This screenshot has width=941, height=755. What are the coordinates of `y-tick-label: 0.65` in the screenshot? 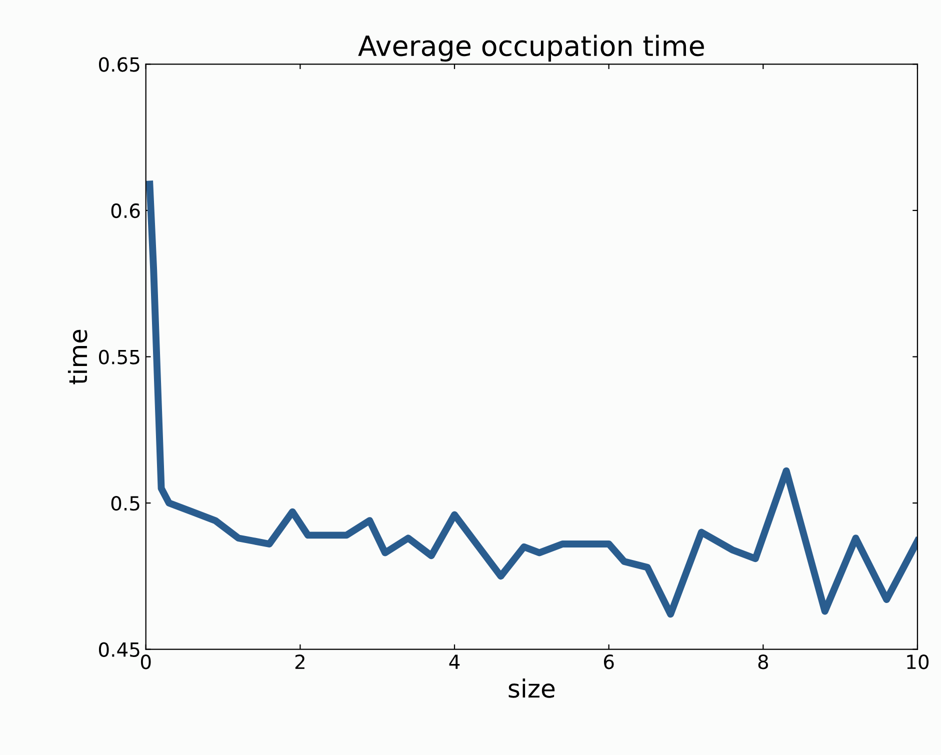 It's located at (119, 64).